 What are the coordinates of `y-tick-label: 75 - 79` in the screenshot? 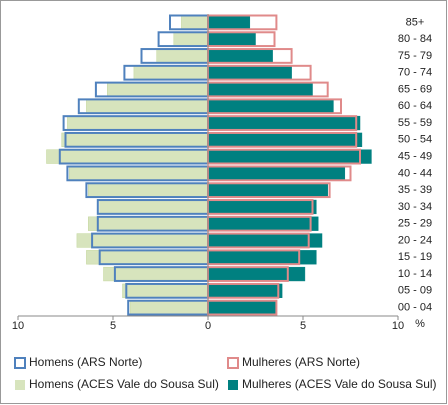 It's located at (415, 56).